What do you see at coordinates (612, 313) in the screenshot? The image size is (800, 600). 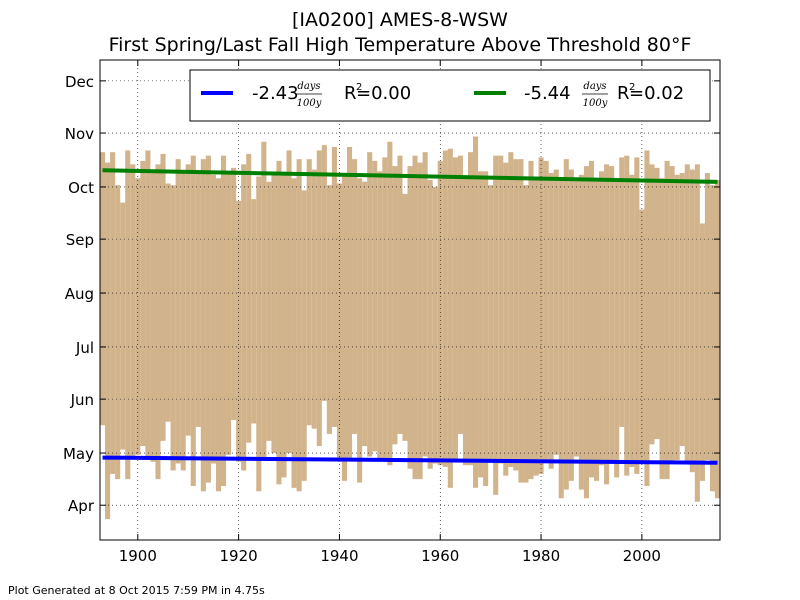 I see `year-bar-1994` at bounding box center [612, 313].